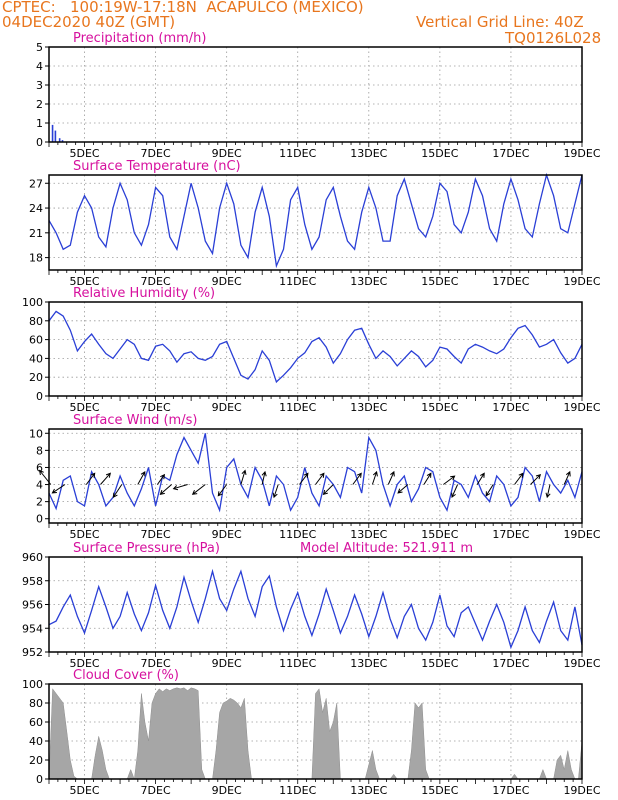 This screenshot has width=618, height=800. I want to click on panel-title-temp: Surface Temperature (nC), so click(157, 166).